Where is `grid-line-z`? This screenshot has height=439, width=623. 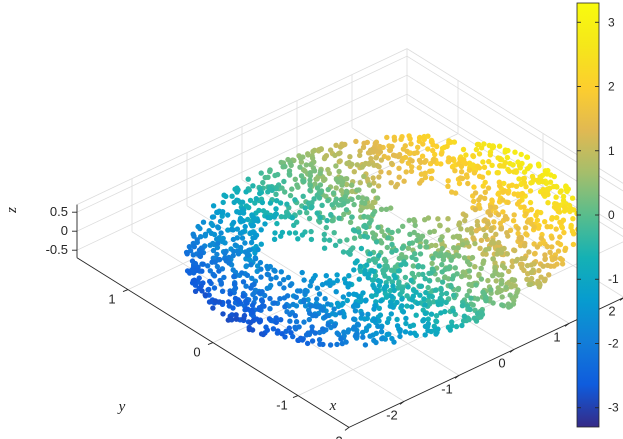 grid-line-z is located at coordinates (514, 123).